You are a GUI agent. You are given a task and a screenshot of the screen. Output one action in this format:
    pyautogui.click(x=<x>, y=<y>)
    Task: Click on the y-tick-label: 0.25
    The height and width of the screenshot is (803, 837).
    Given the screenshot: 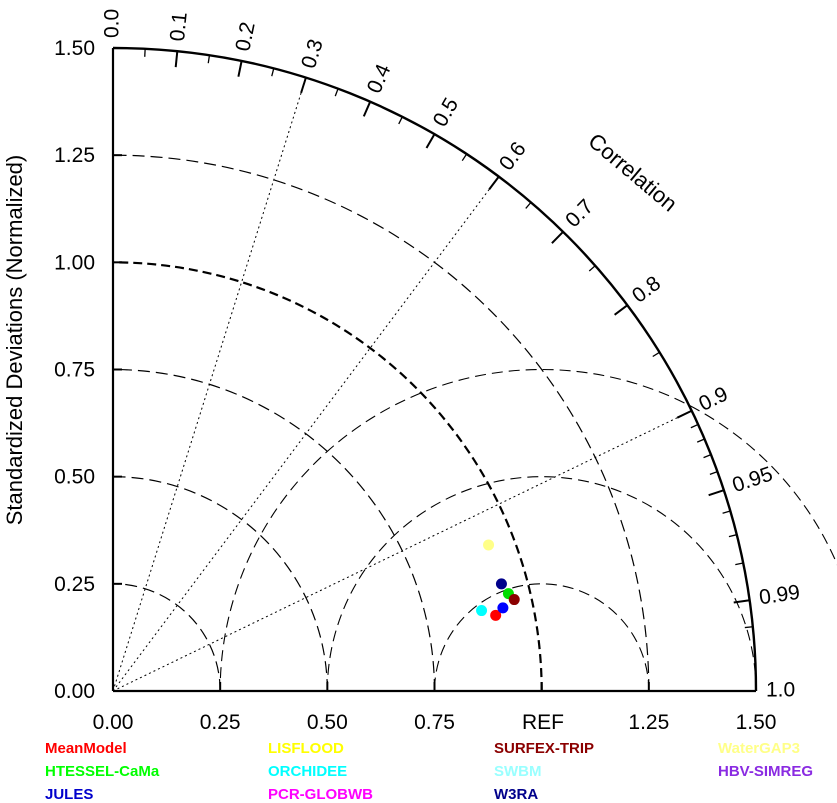 What is the action you would take?
    pyautogui.click(x=74, y=584)
    